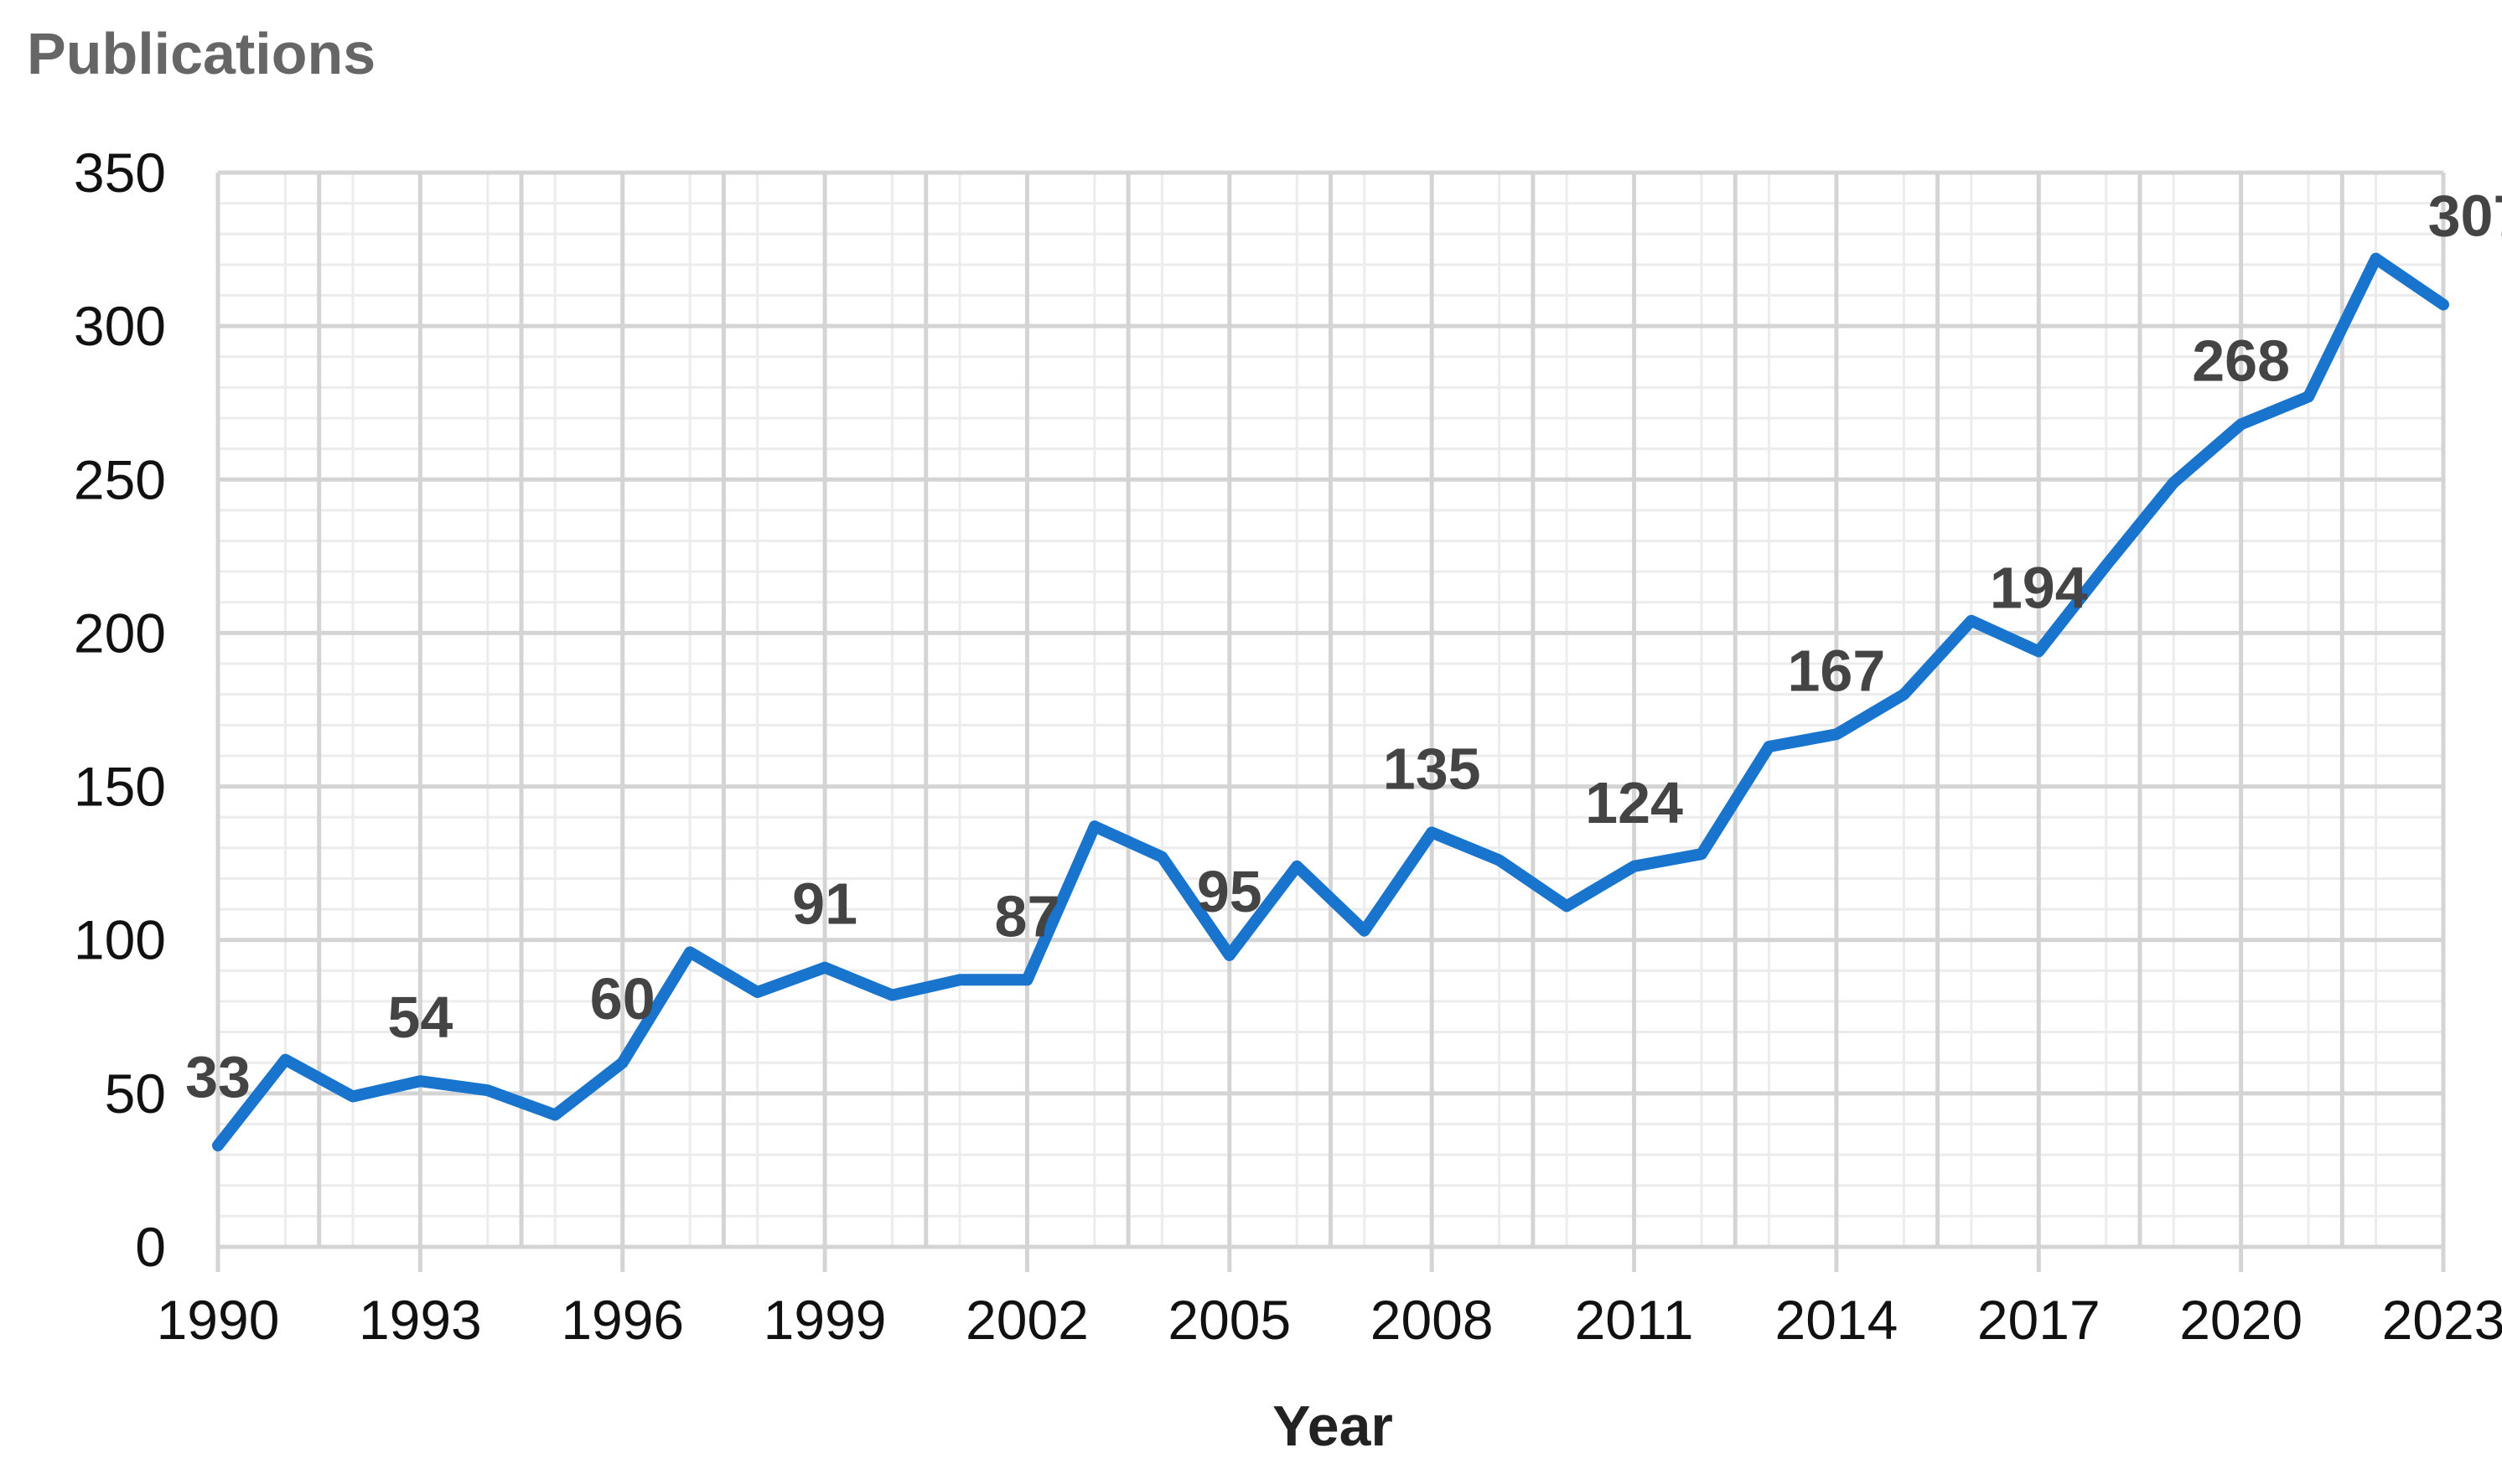  What do you see at coordinates (1229, 892) in the screenshot?
I see `data-label: 95` at bounding box center [1229, 892].